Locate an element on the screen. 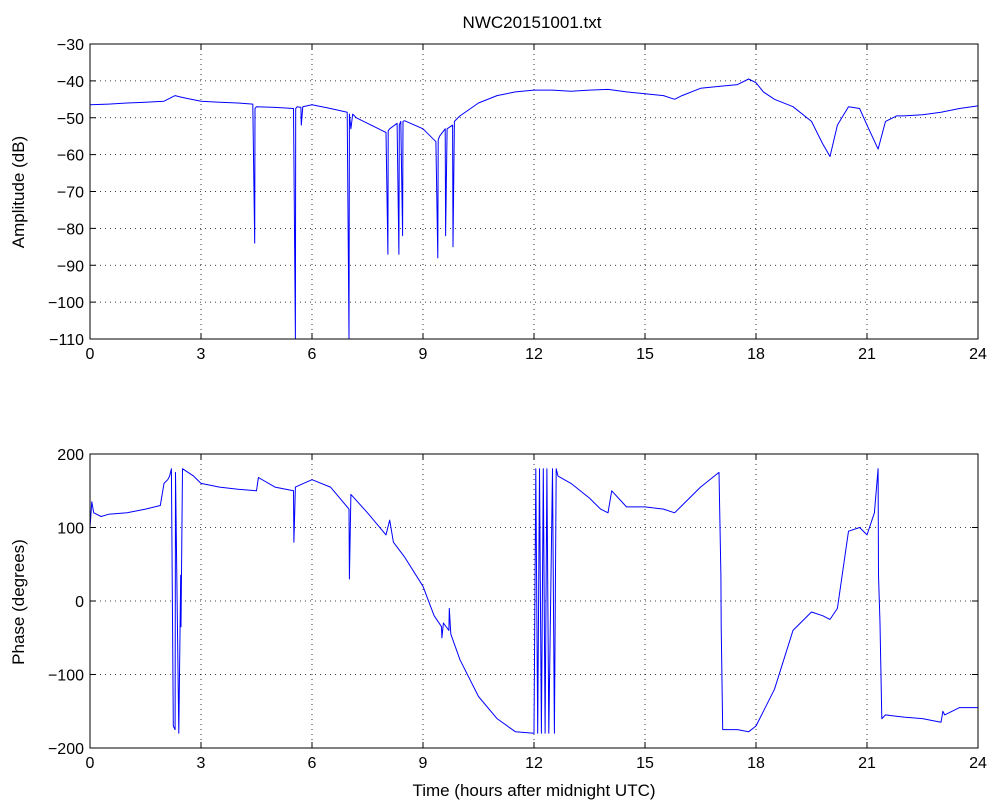 This screenshot has width=998, height=806. x-axis-label: Time (hours after midnight UTC) is located at coordinates (533, 790).